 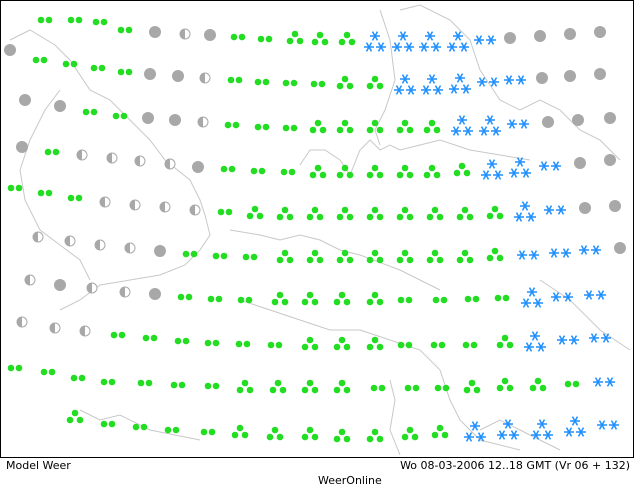 I want to click on snow-symbol, so click(x=518, y=124).